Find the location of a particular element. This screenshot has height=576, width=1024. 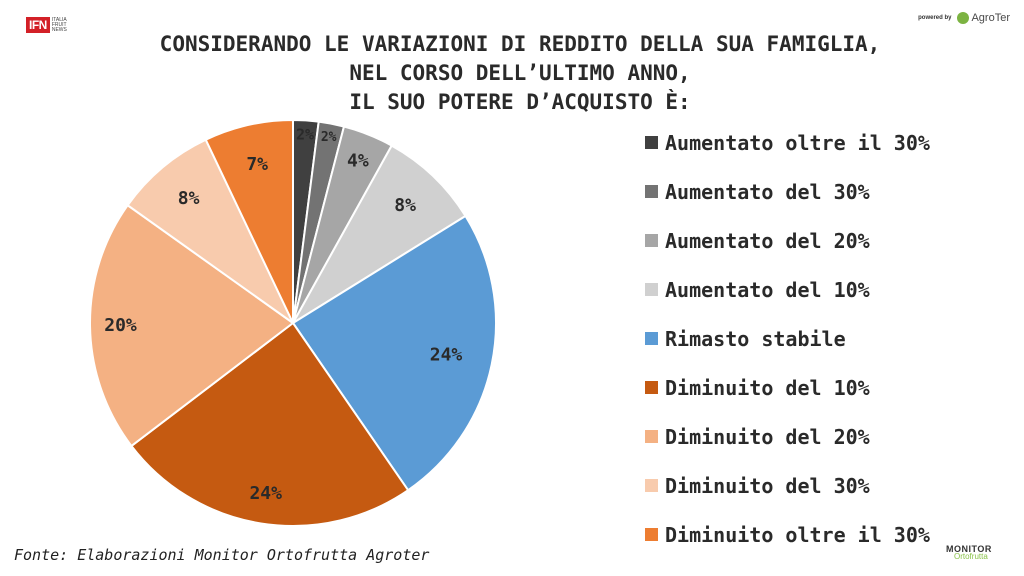

monitor-ortofrutta-logo: MONITOR Ortofrutta is located at coordinates (976, 556).